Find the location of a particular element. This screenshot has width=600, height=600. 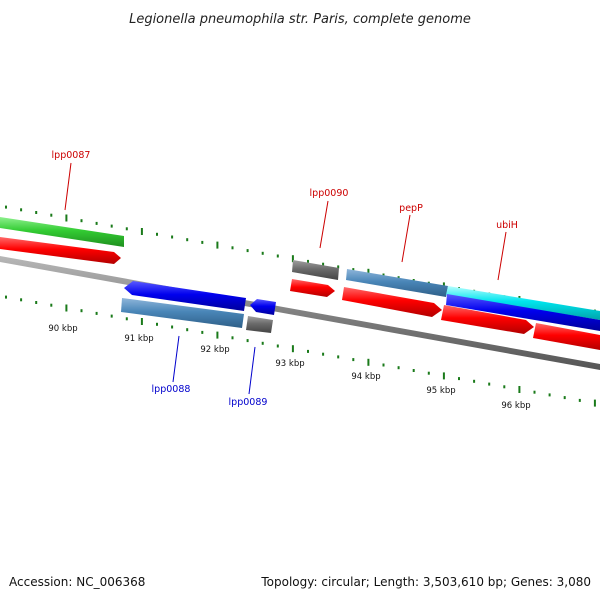

scale-label-96: 96 kbp is located at coordinates (515, 406).